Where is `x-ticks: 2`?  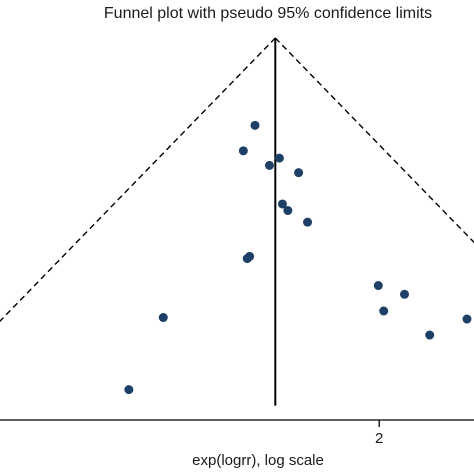 x-ticks: 2 is located at coordinates (379, 433).